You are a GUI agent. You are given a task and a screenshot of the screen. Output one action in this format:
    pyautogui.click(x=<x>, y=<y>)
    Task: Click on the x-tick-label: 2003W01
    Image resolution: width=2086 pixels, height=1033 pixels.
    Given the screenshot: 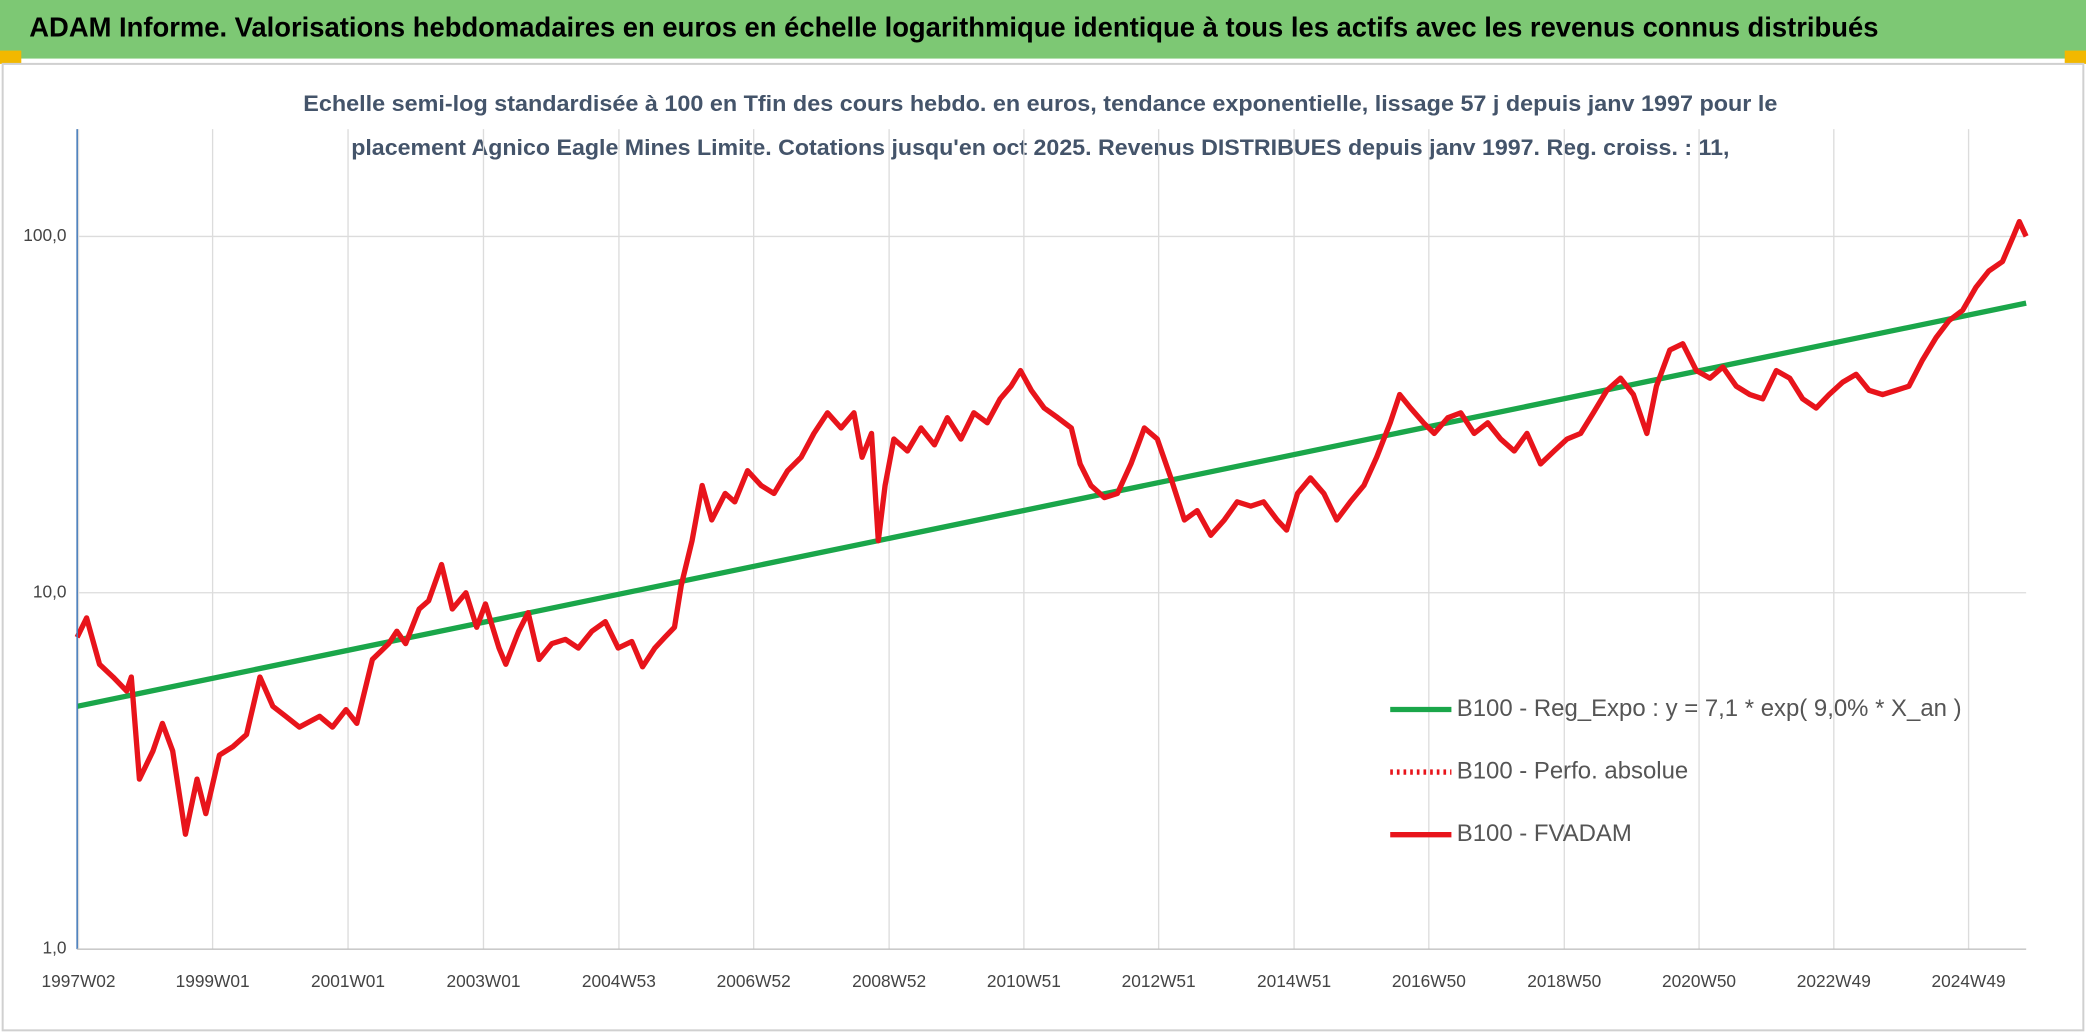 What is the action you would take?
    pyautogui.click(x=483, y=981)
    